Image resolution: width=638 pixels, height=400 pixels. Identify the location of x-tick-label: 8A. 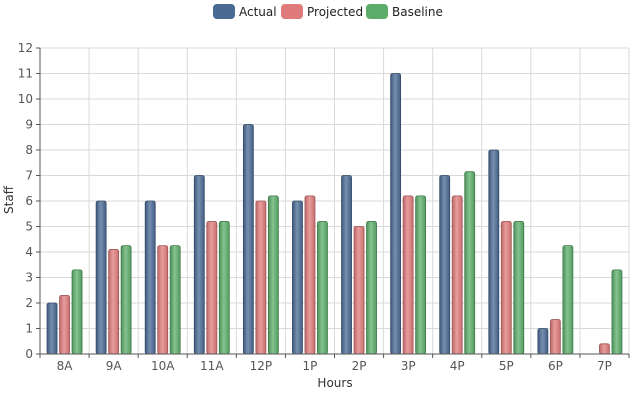
(65, 366).